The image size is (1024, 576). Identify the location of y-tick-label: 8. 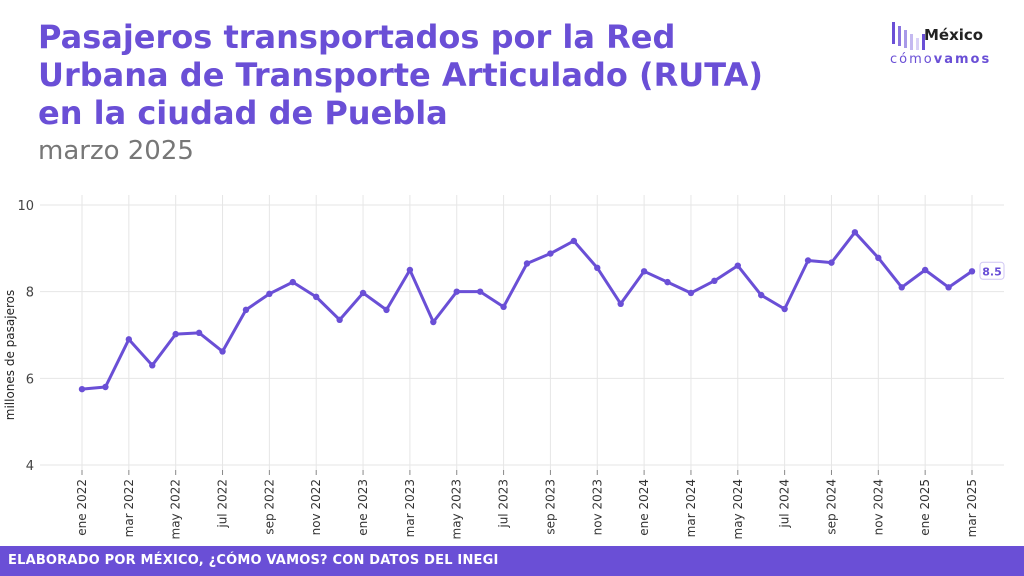
(30, 293).